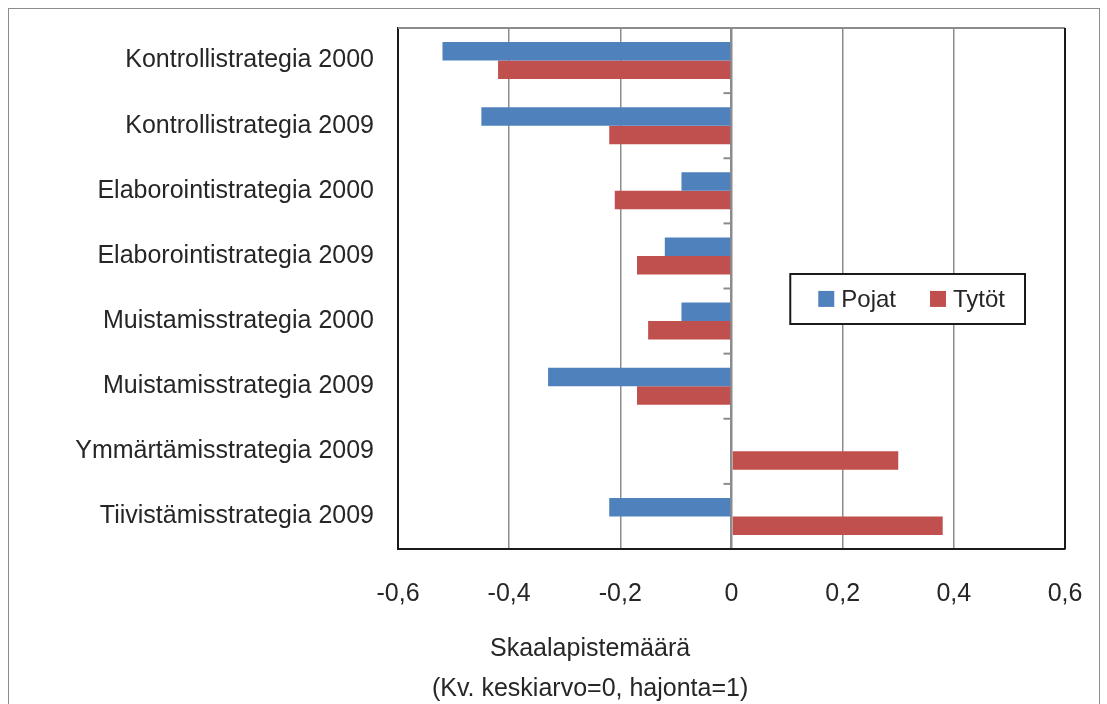  What do you see at coordinates (620, 591) in the screenshot?
I see `x-tick-label: -0,2` at bounding box center [620, 591].